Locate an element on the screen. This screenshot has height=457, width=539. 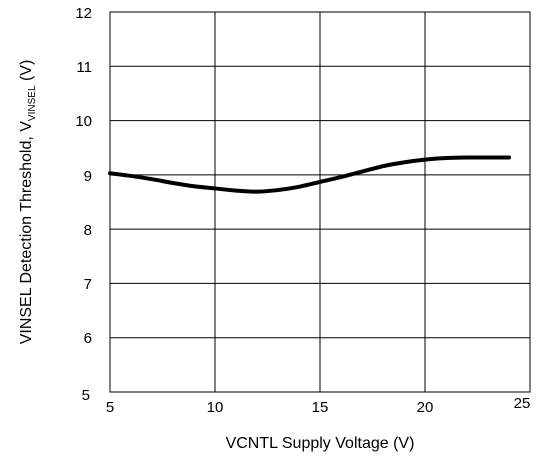
y-tick-label: 5 is located at coordinates (86, 395).